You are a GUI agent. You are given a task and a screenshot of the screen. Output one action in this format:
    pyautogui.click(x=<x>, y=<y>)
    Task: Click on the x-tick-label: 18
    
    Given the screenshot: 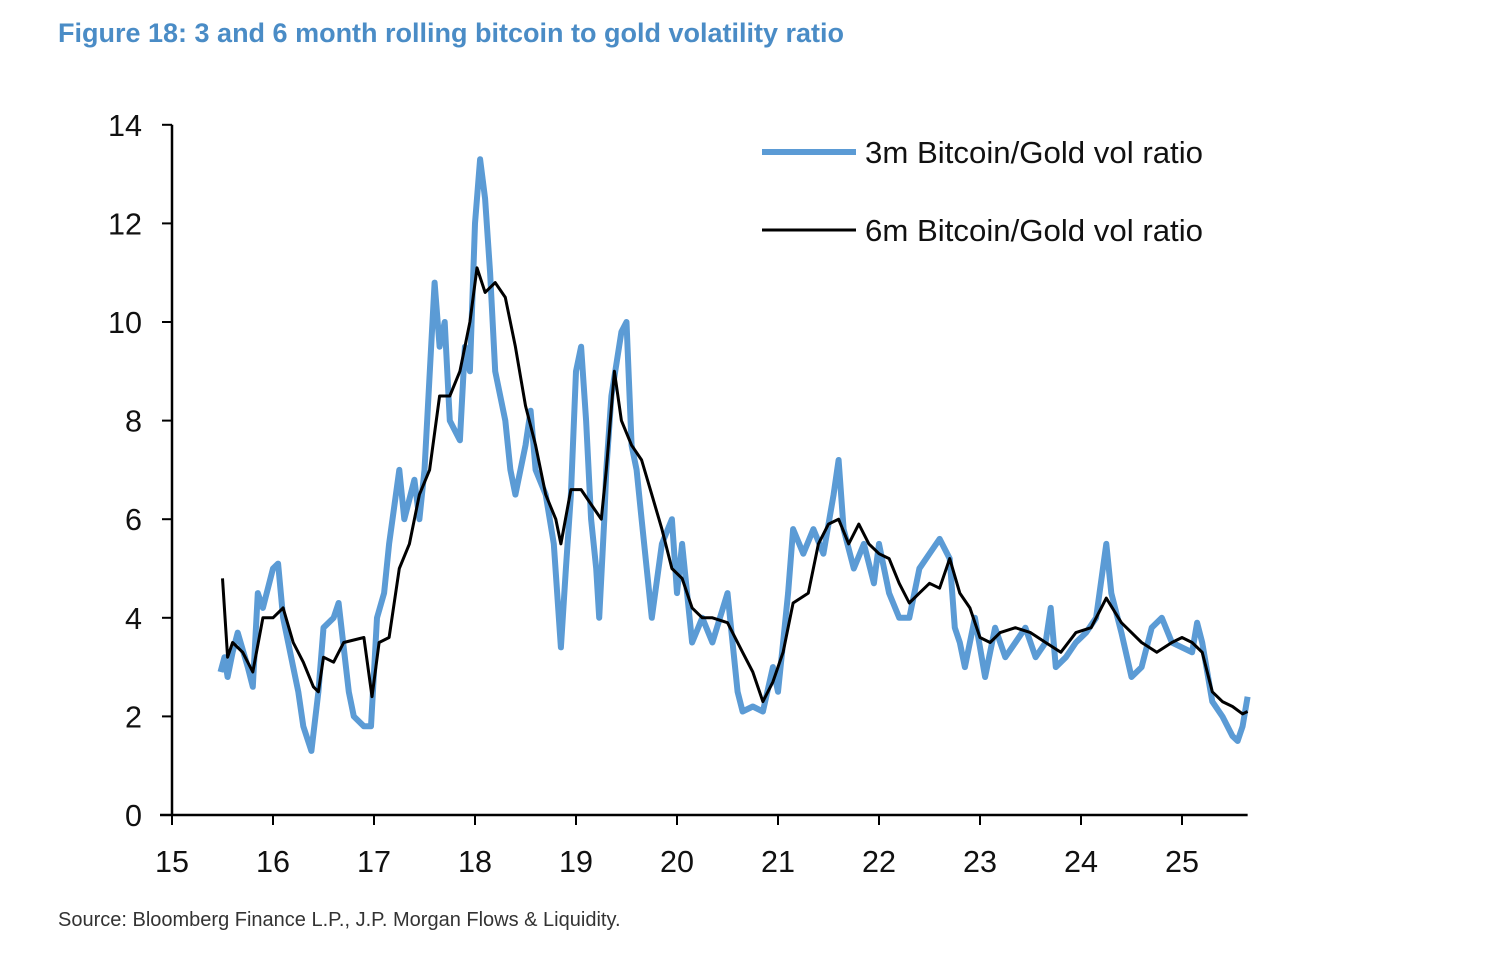 What is the action you would take?
    pyautogui.click(x=475, y=861)
    